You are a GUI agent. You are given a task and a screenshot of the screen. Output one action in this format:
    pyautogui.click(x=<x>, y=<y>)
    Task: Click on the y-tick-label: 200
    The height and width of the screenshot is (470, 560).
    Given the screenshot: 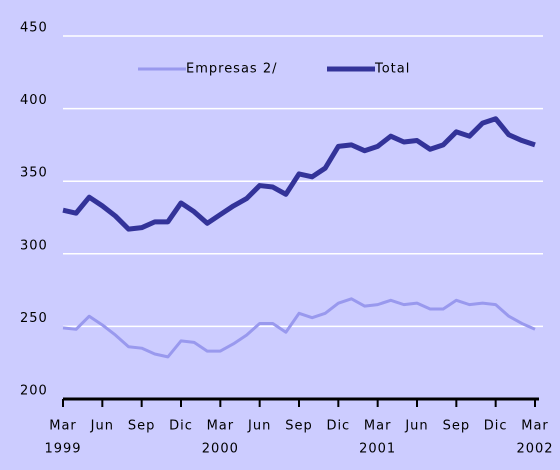 What is the action you would take?
    pyautogui.click(x=34, y=391)
    